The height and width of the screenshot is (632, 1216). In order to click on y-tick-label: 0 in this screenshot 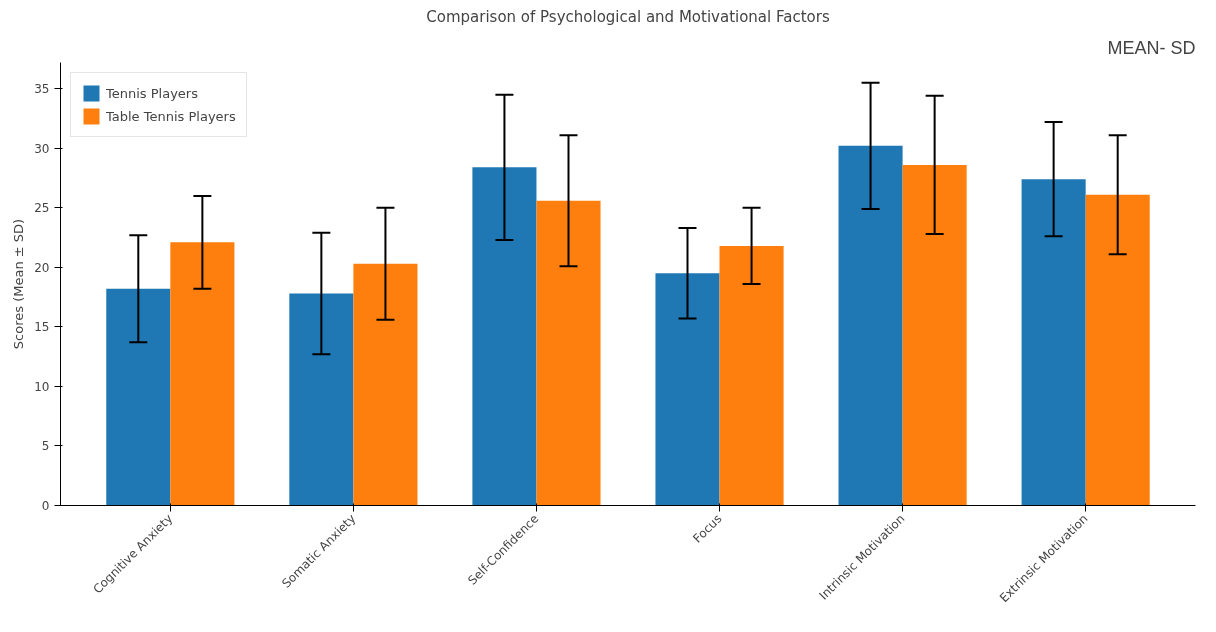, I will do `click(45, 506)`.